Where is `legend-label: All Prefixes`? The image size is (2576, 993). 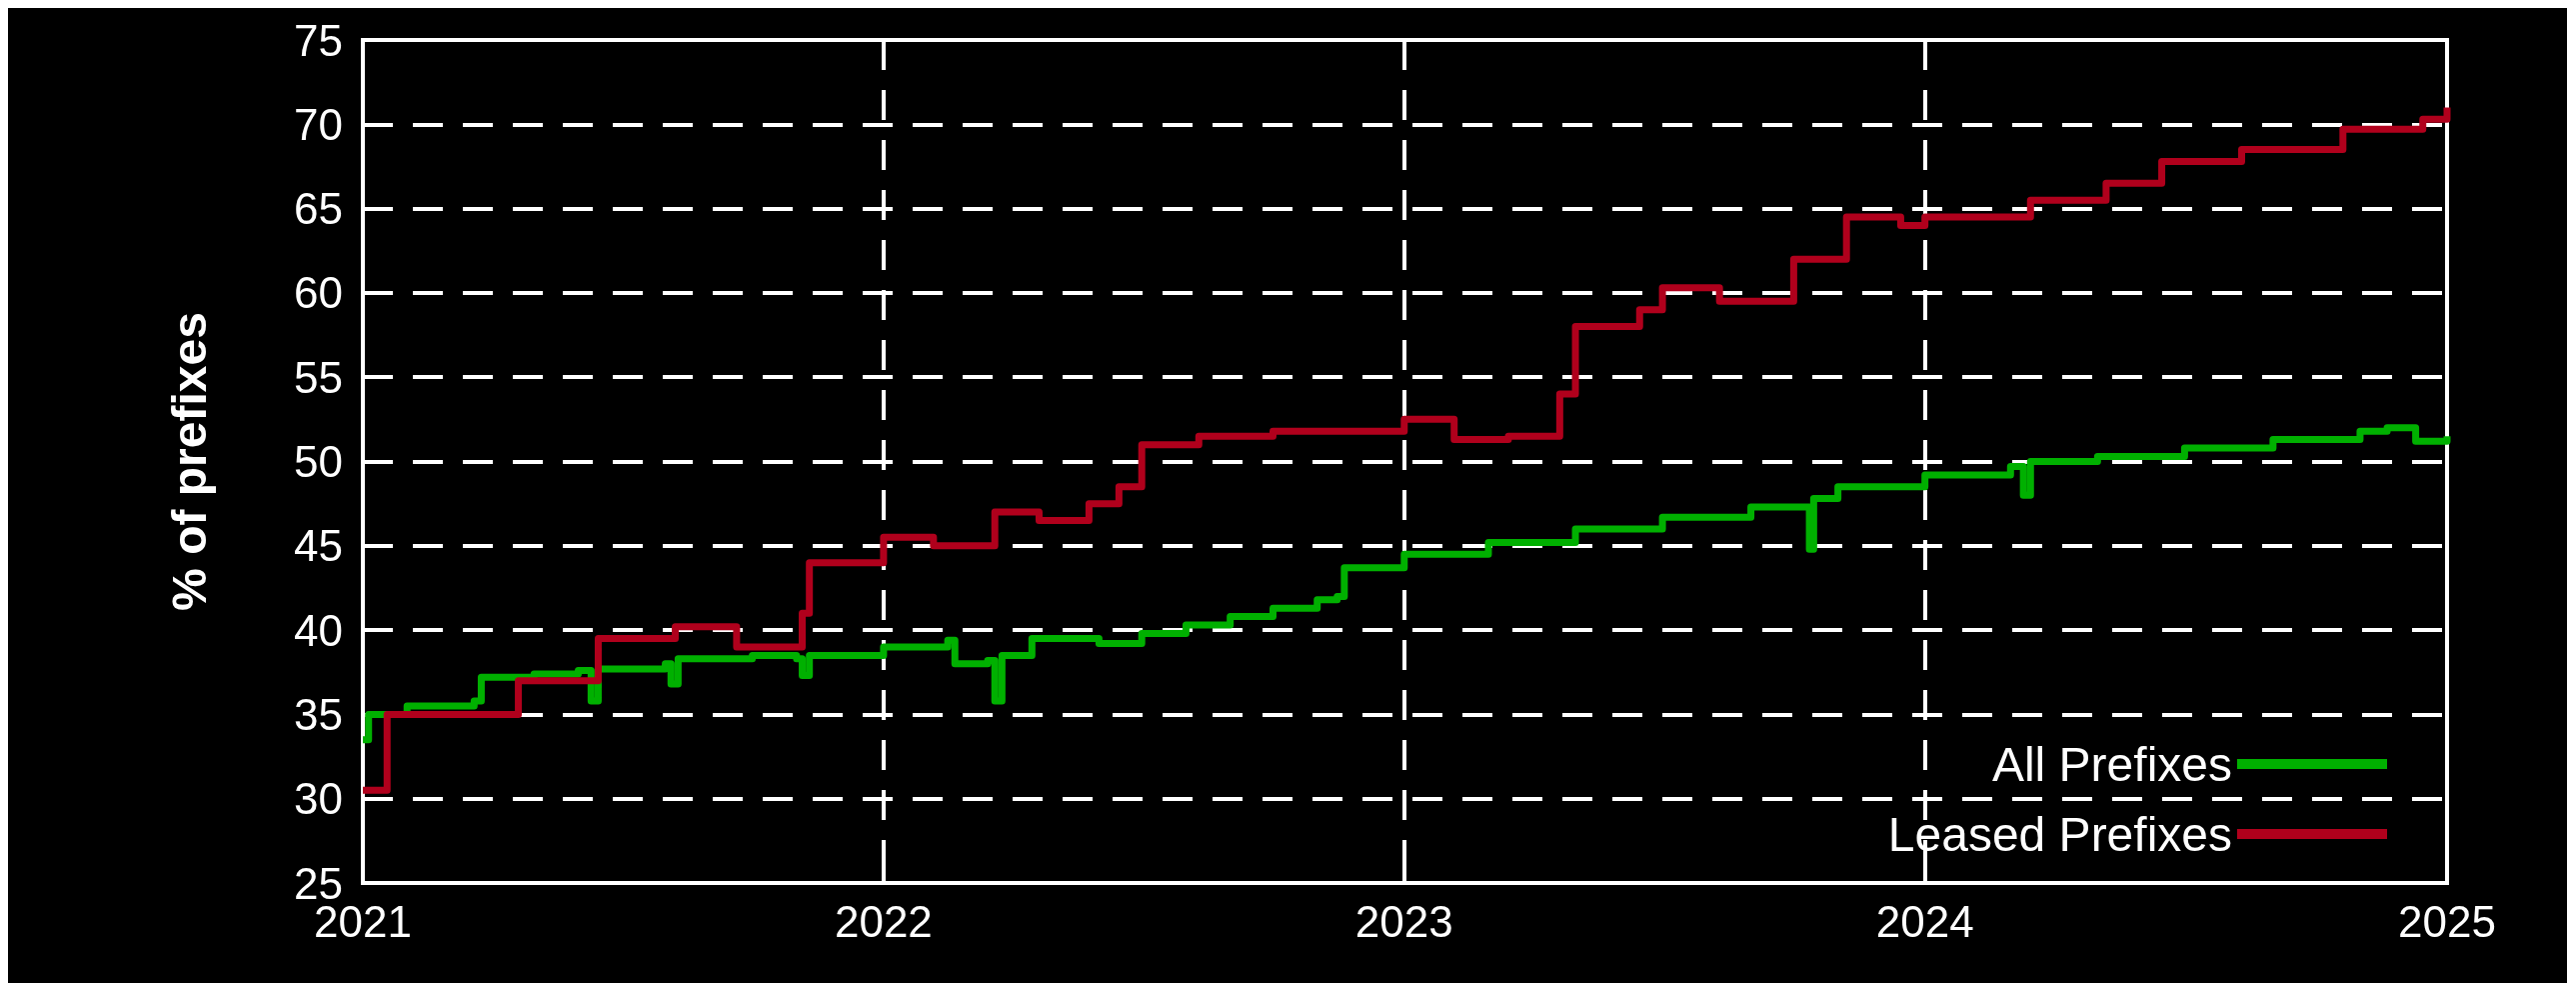 legend-label: All Prefixes is located at coordinates (2111, 764).